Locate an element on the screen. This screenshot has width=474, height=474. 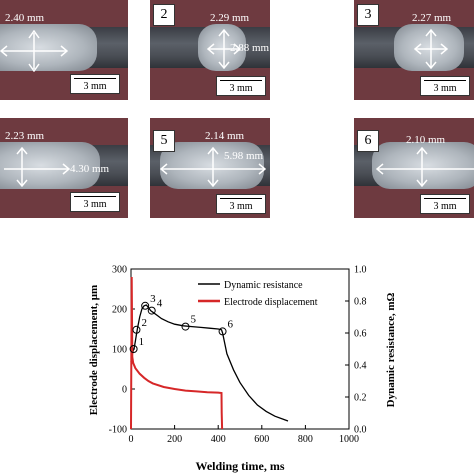
dynamic-resistance-line is located at coordinates (209, 363).